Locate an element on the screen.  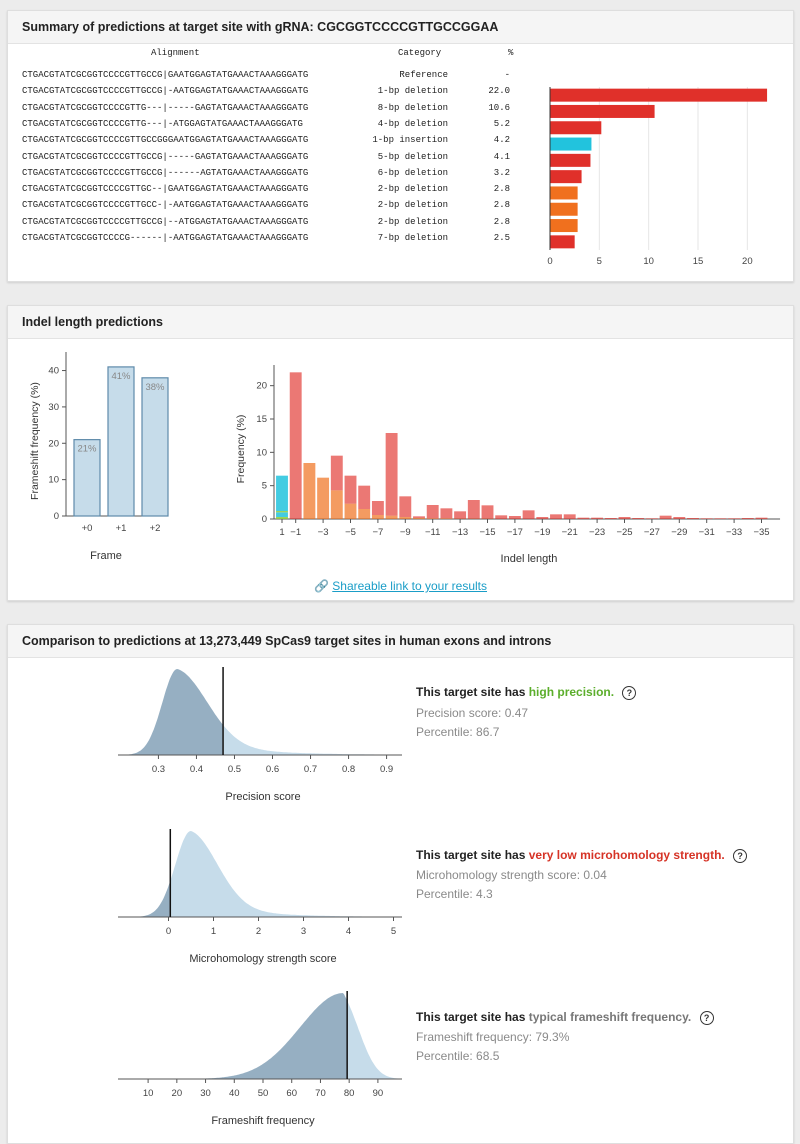
share-link: 🔗 Shareable link to your results is located at coordinates (400, 586).